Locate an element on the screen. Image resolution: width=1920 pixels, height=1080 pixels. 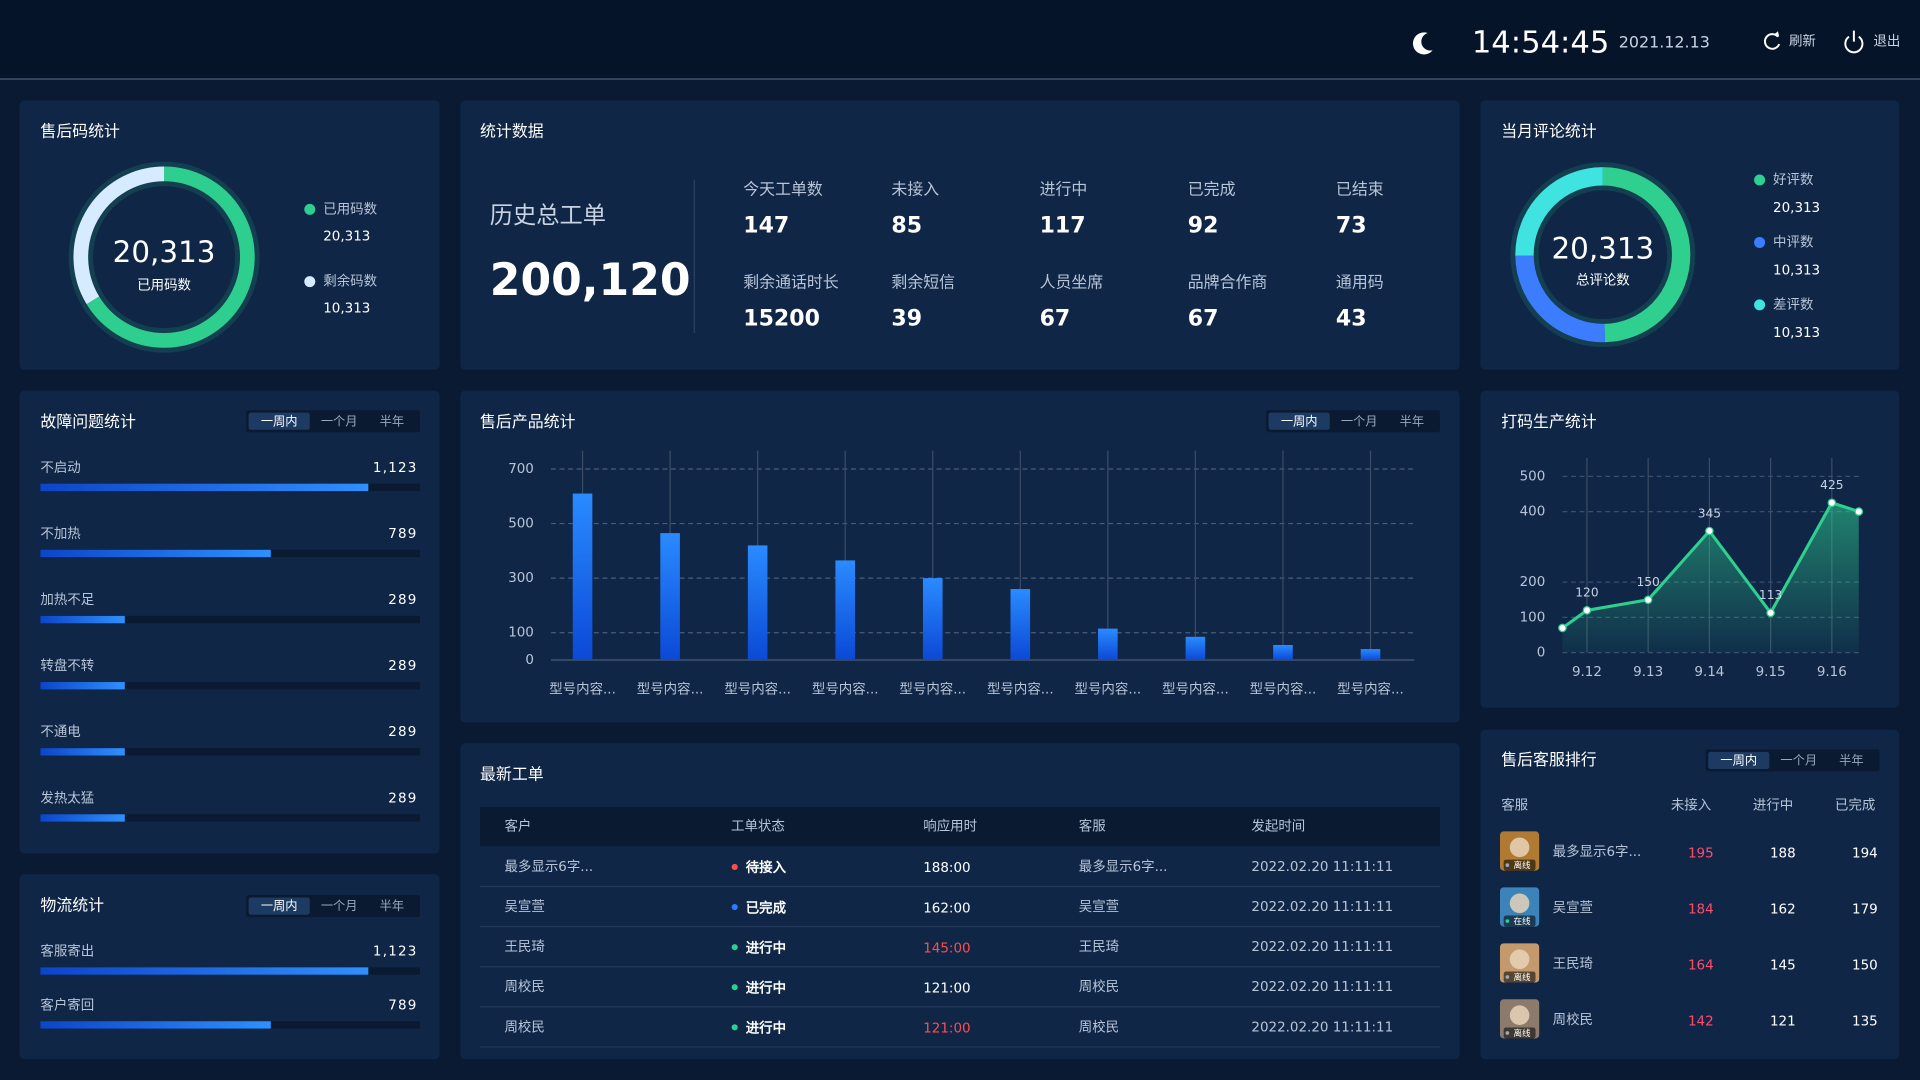
bar-label: 客服寄出 is located at coordinates (67, 950).